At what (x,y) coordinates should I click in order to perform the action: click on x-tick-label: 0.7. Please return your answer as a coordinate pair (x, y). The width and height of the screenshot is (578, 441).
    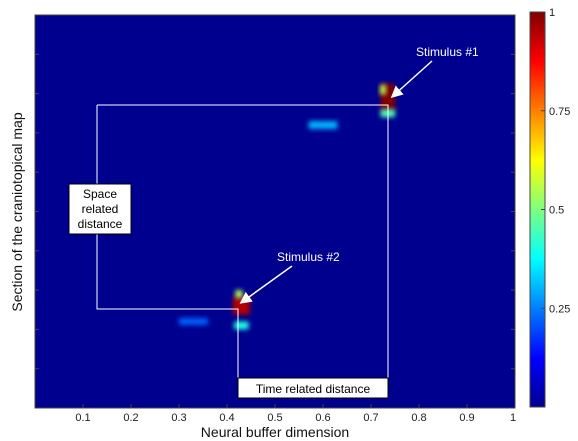
    Looking at the image, I should click on (370, 418).